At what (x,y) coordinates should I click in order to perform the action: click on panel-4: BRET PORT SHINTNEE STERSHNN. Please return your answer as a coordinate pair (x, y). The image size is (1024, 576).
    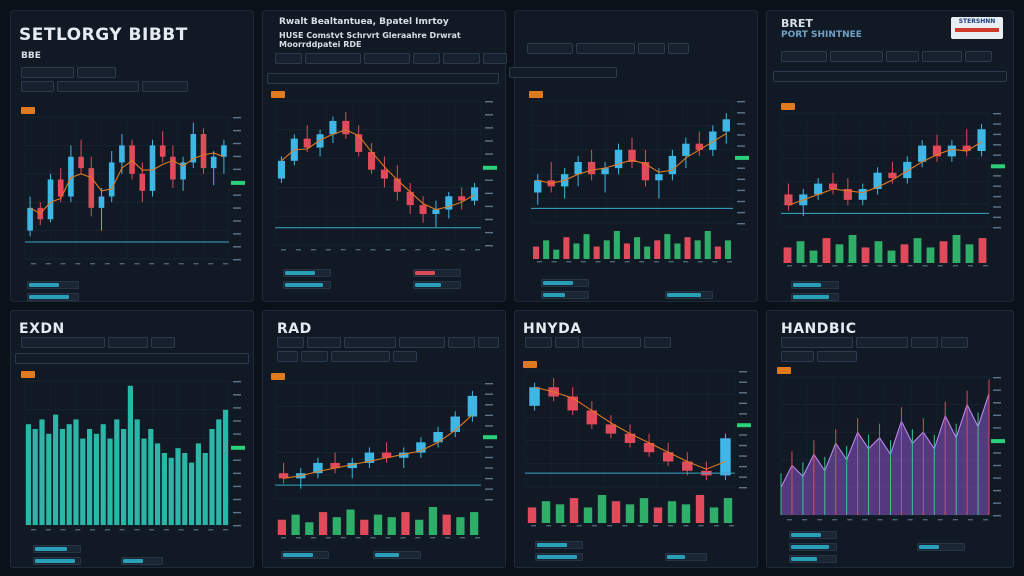
    Looking at the image, I should click on (890, 156).